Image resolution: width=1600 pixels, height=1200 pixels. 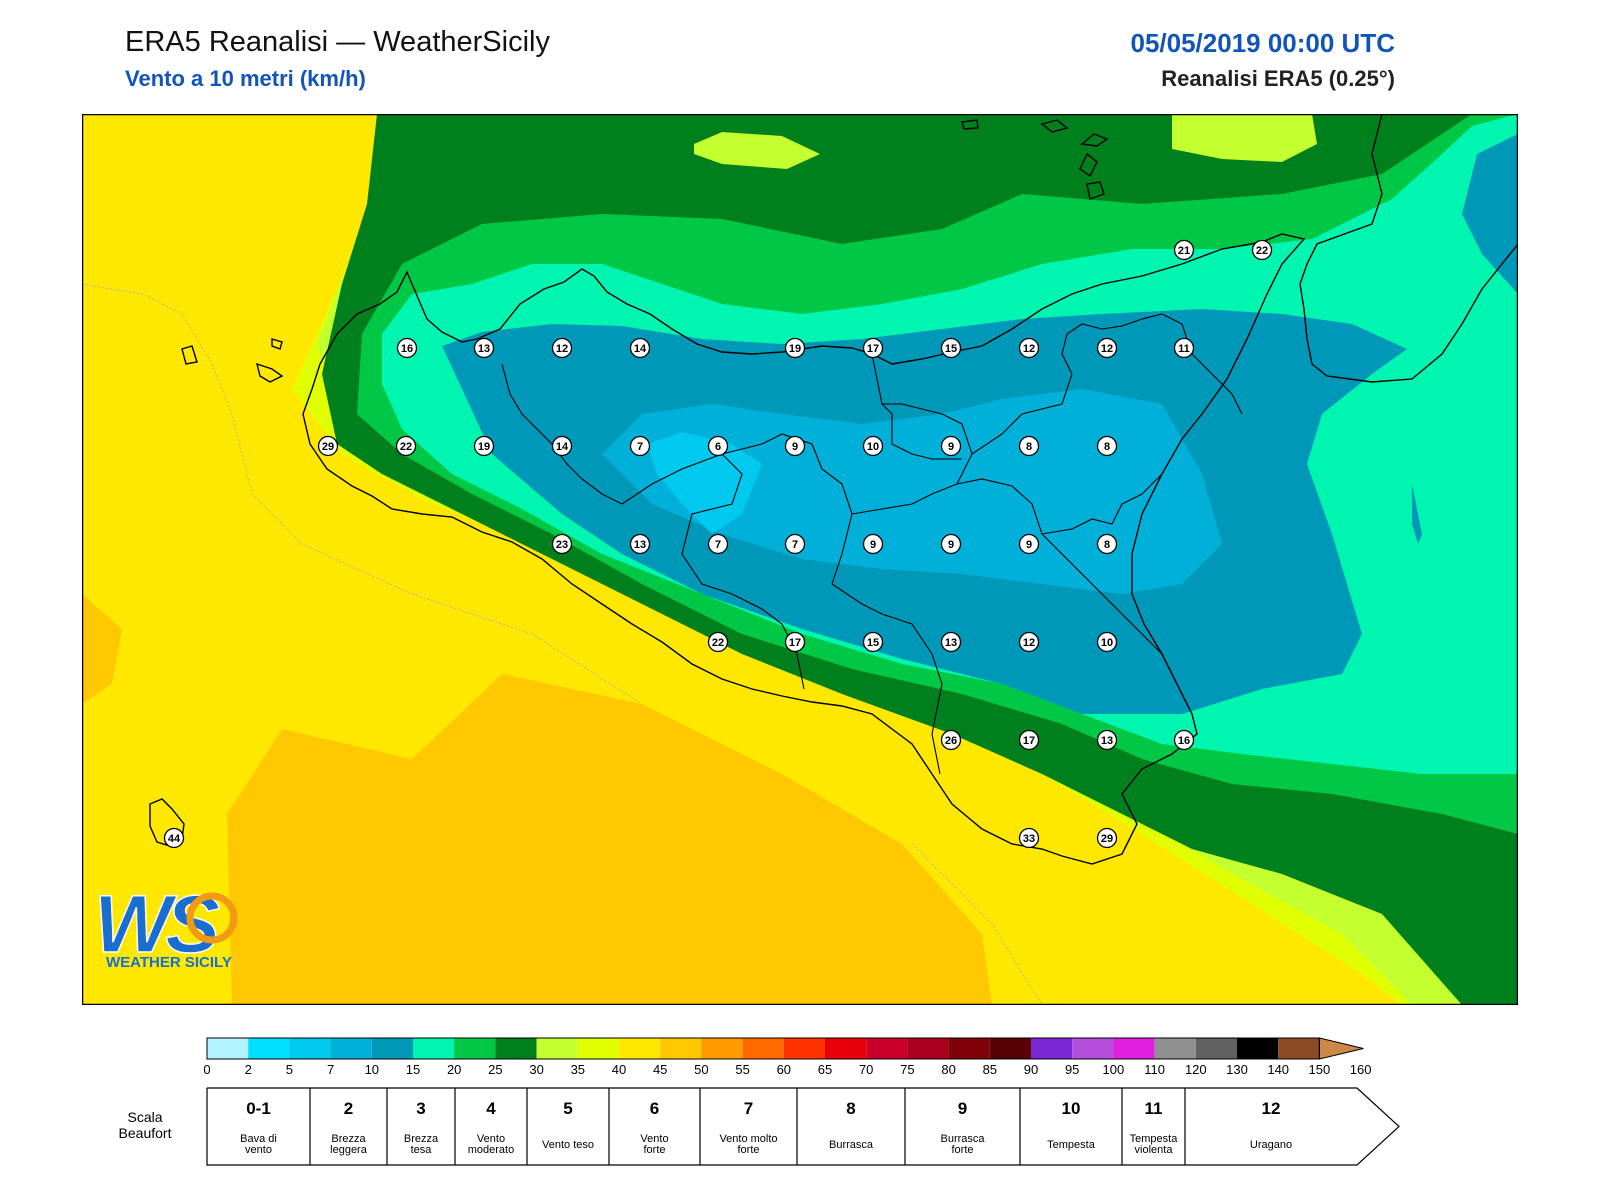 I want to click on station-value: 16, so click(x=1184, y=741).